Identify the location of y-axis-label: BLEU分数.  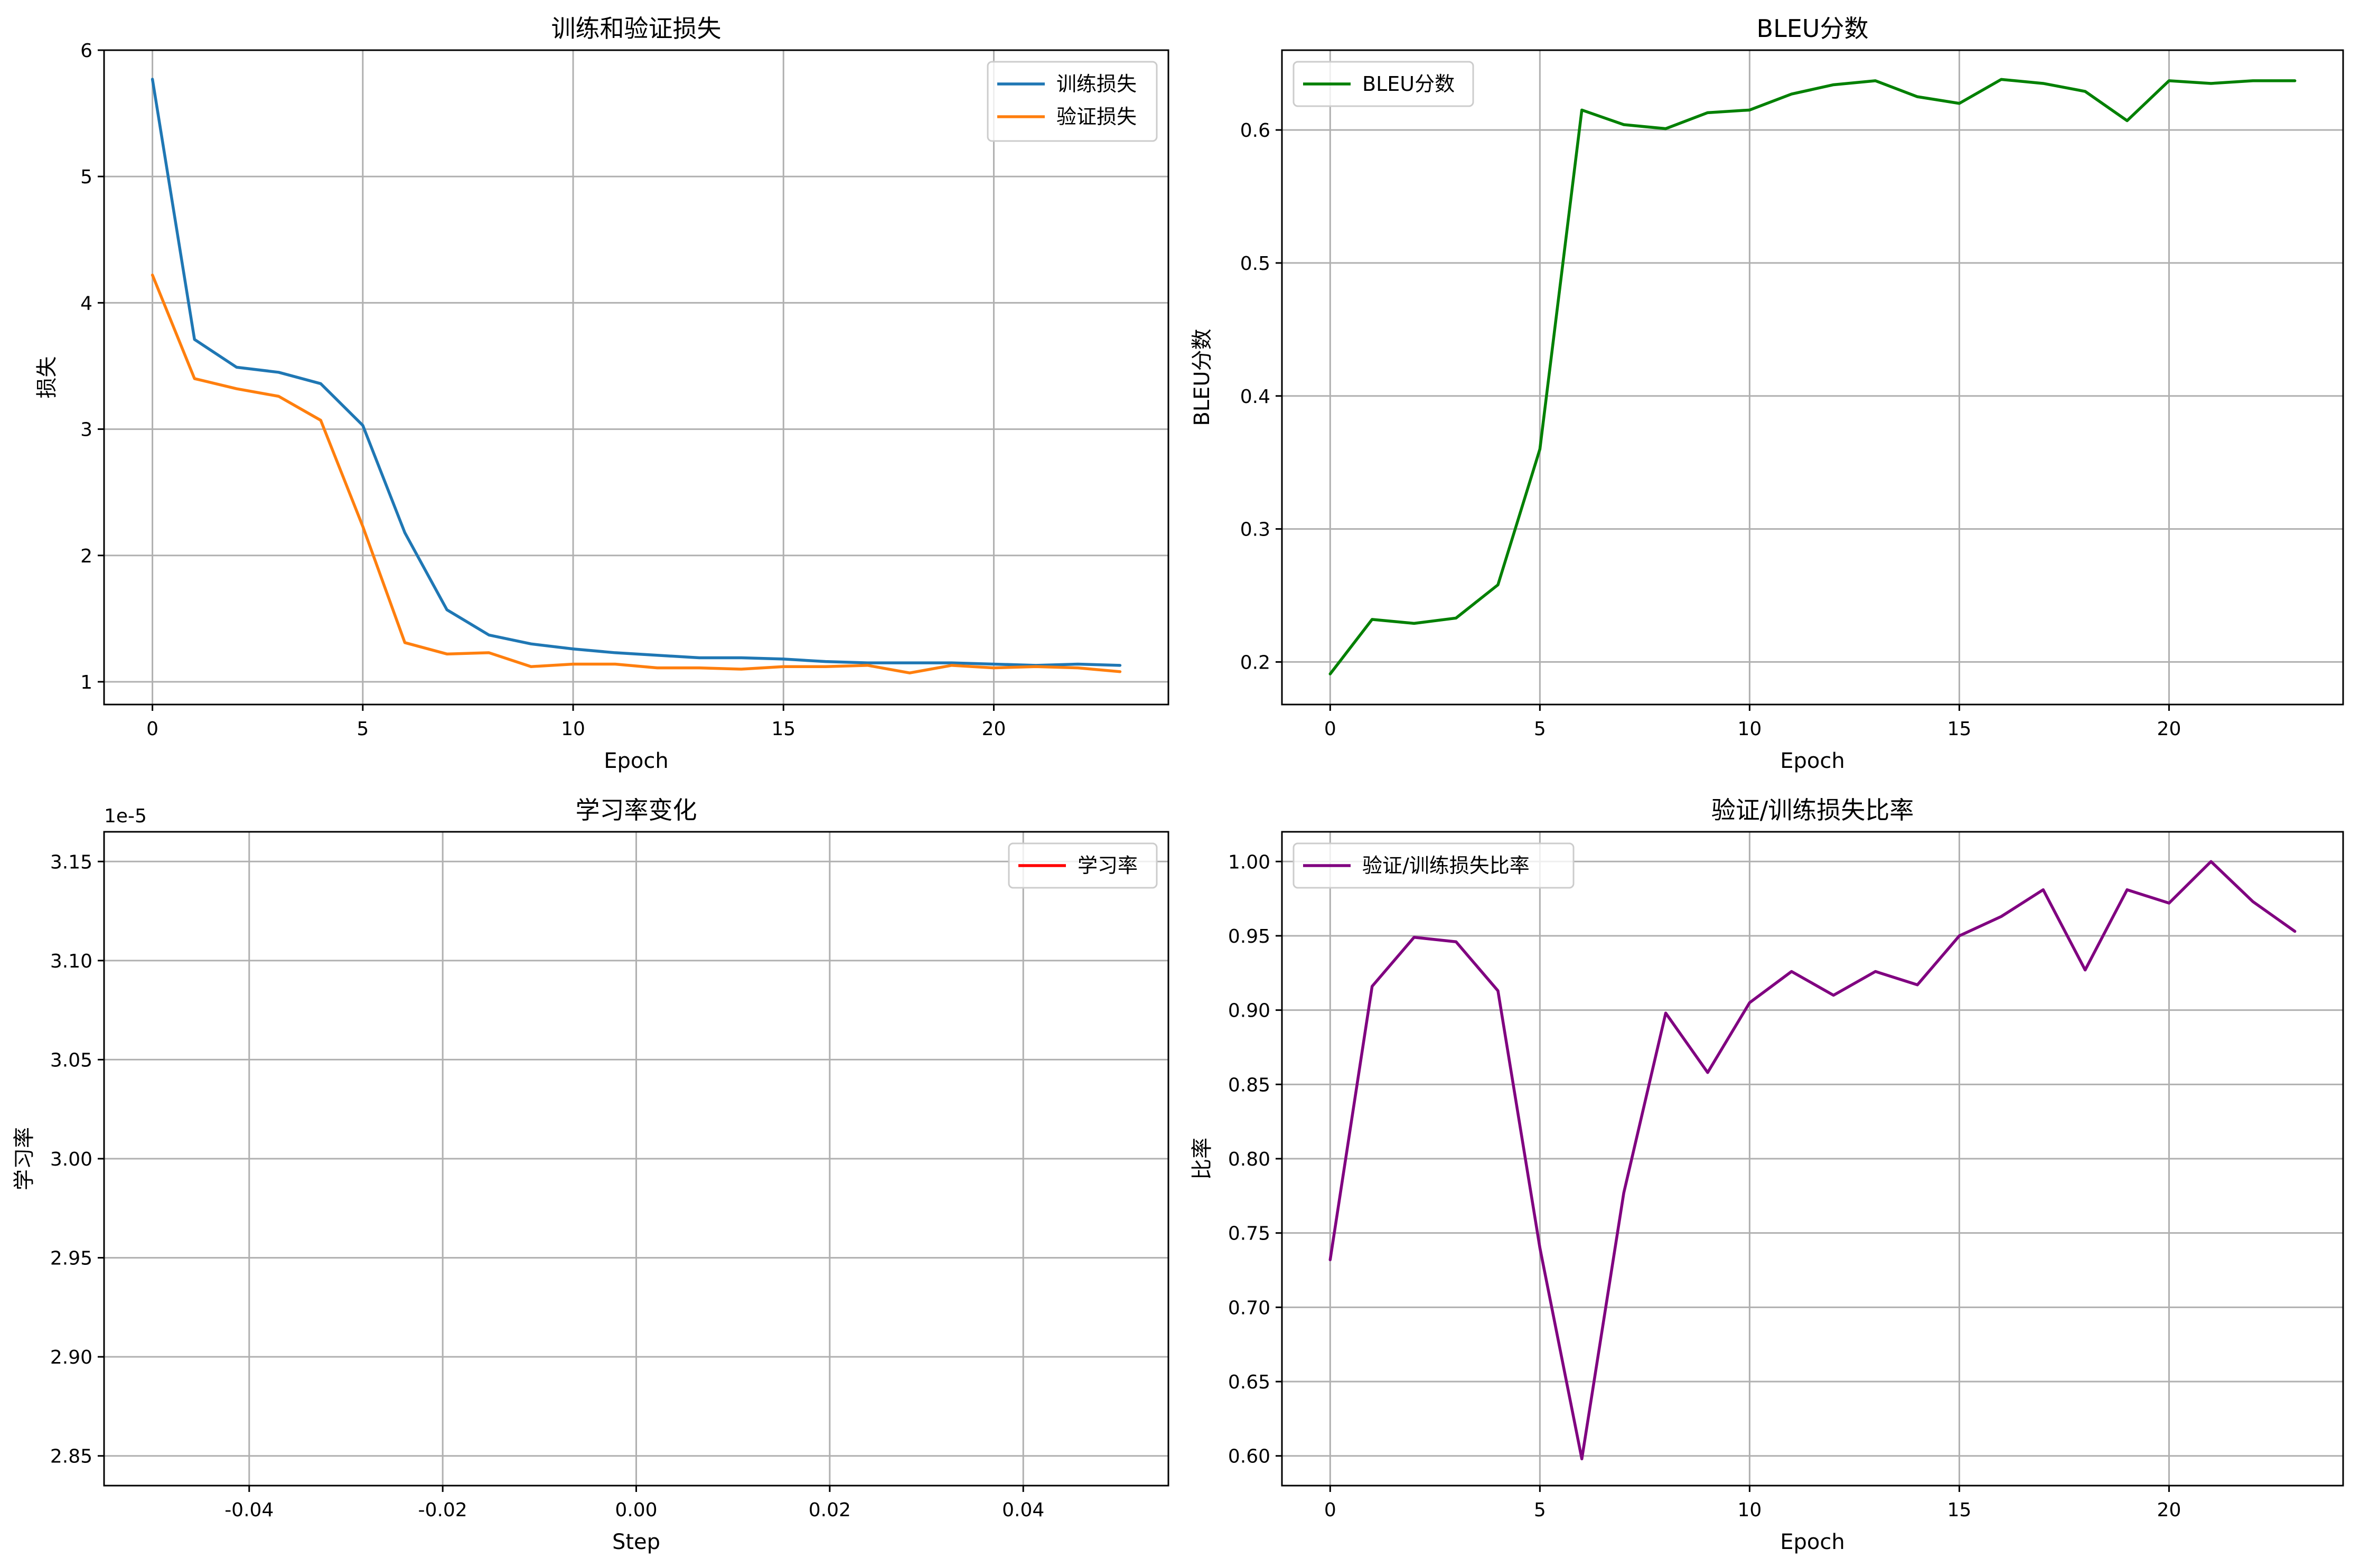
(1202, 377).